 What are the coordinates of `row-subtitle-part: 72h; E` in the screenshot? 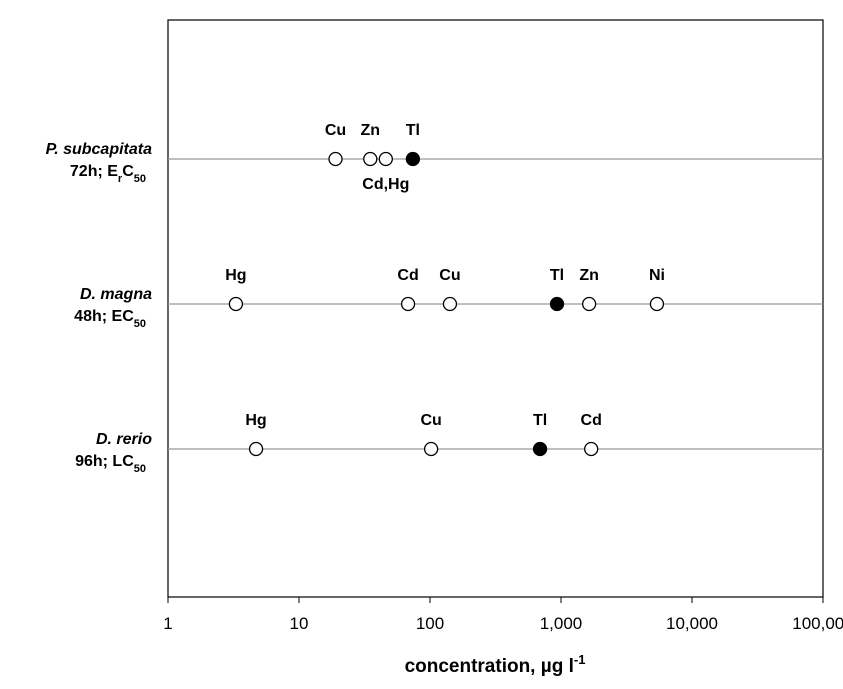 It's located at (94, 171).